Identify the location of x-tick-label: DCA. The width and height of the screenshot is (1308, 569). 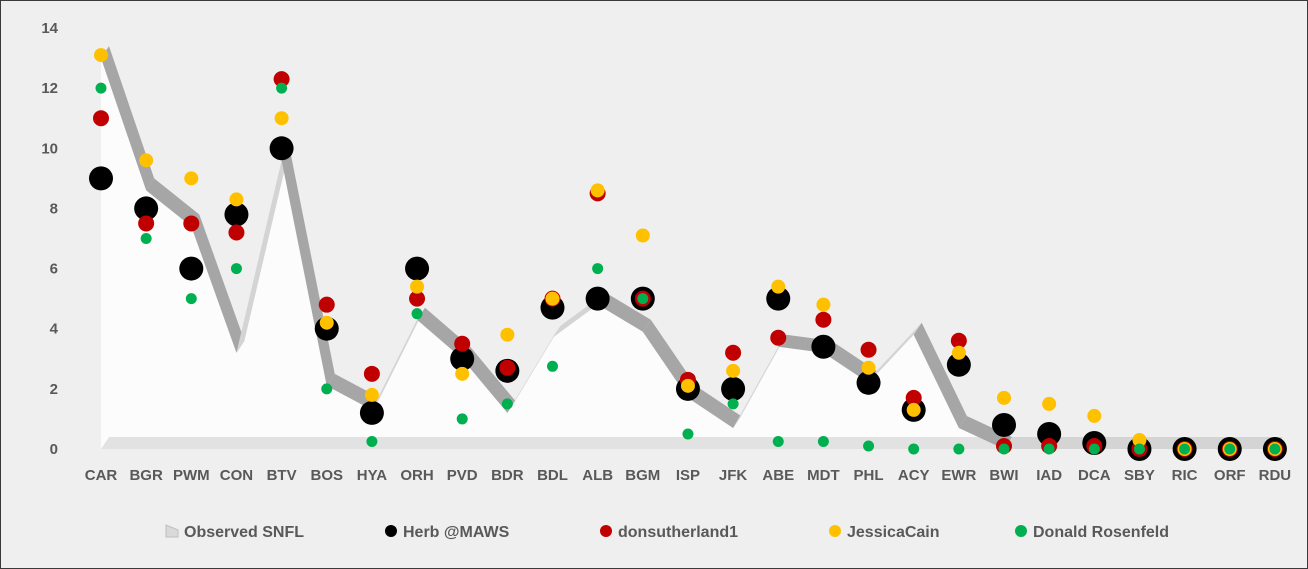
(1094, 475).